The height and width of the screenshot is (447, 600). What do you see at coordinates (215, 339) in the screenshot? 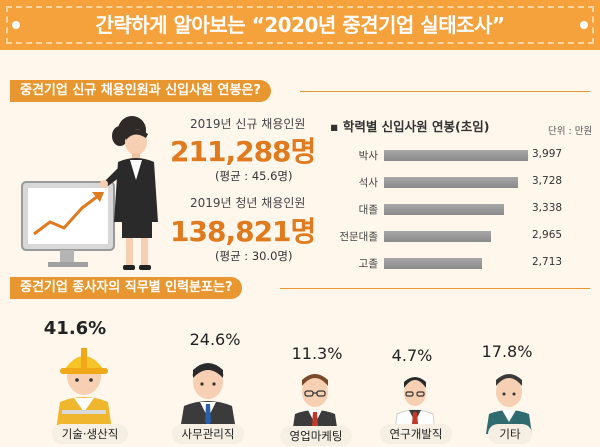
I see `job-pct-office: 24.6%` at bounding box center [215, 339].